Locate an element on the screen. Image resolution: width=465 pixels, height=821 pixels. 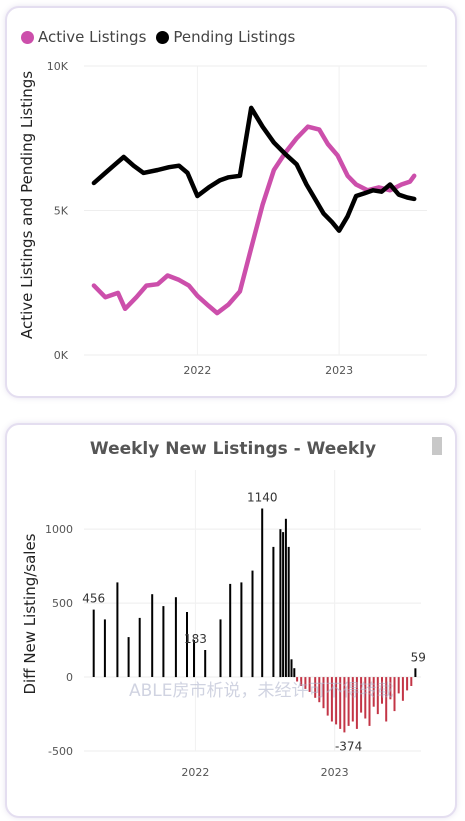
legend-item-pending: Pending Listings is located at coordinates (225, 37).